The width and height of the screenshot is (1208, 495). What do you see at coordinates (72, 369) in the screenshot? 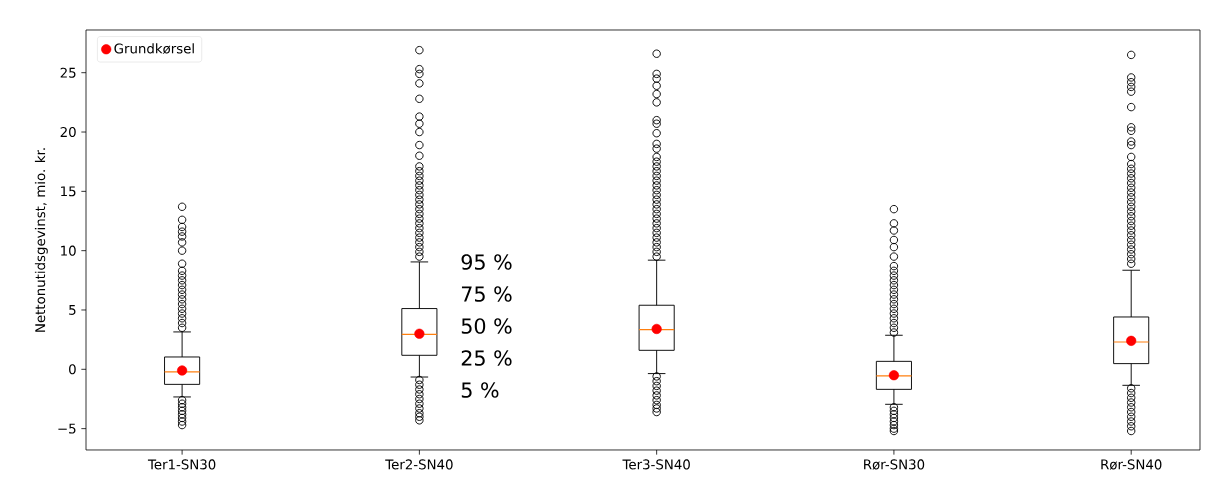
I see `y-tick-label: 0` at bounding box center [72, 369].